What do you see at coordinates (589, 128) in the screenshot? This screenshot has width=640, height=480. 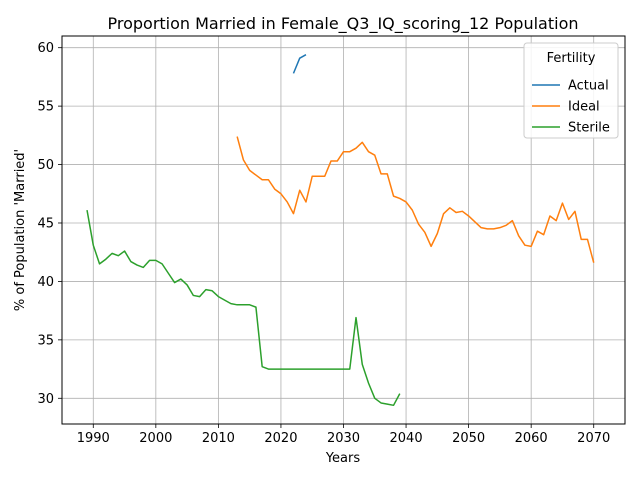 I see `legend-label-sterile: Sterile` at bounding box center [589, 128].